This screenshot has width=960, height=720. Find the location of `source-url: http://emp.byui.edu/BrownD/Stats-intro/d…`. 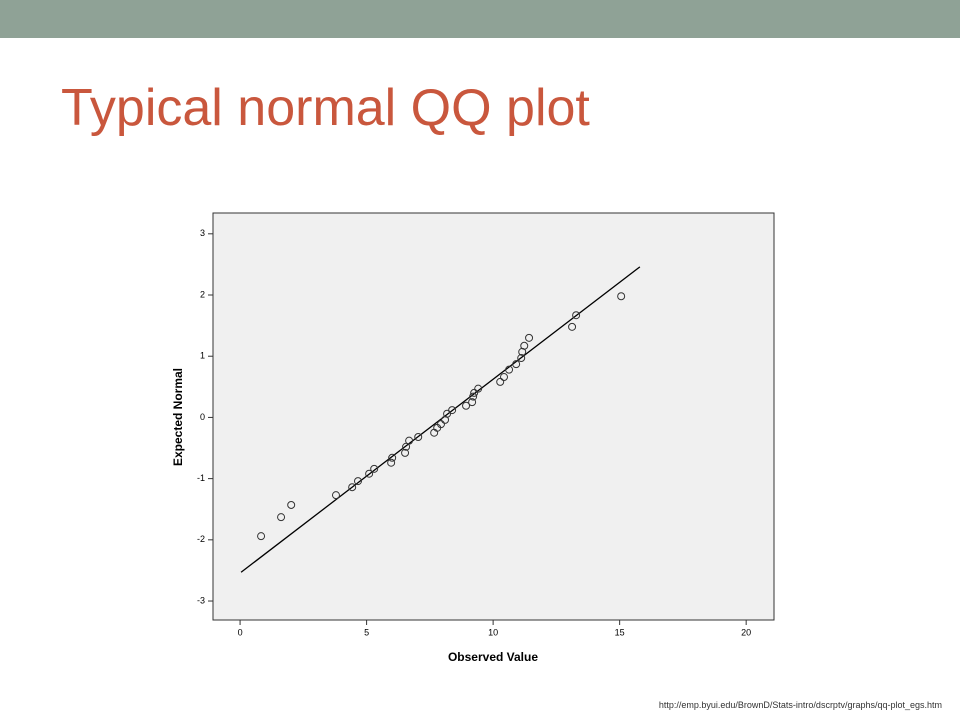

source-url: http://emp.byui.edu/BrownD/Stats-intro/d… is located at coordinates (800, 705).